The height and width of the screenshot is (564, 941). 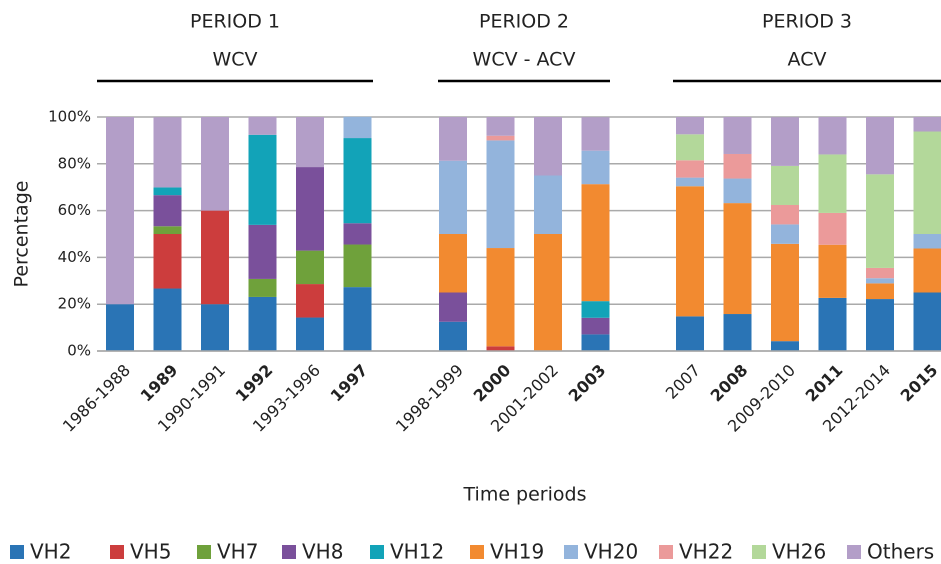 I want to click on y-tick-label: 0%, so click(x=79, y=351).